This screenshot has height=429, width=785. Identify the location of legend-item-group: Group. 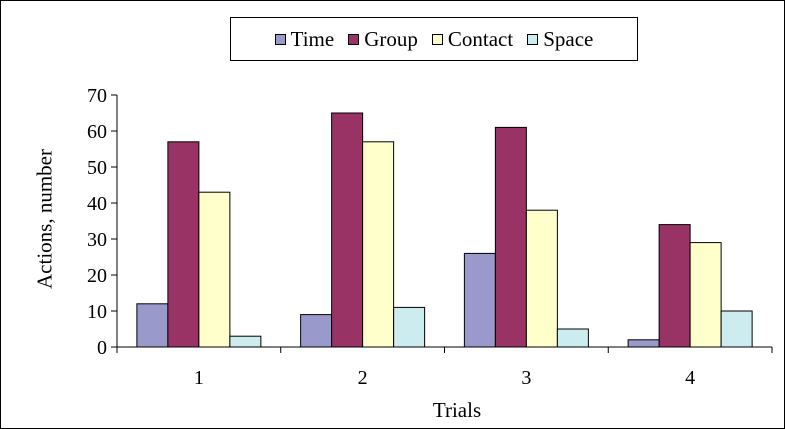
(383, 39).